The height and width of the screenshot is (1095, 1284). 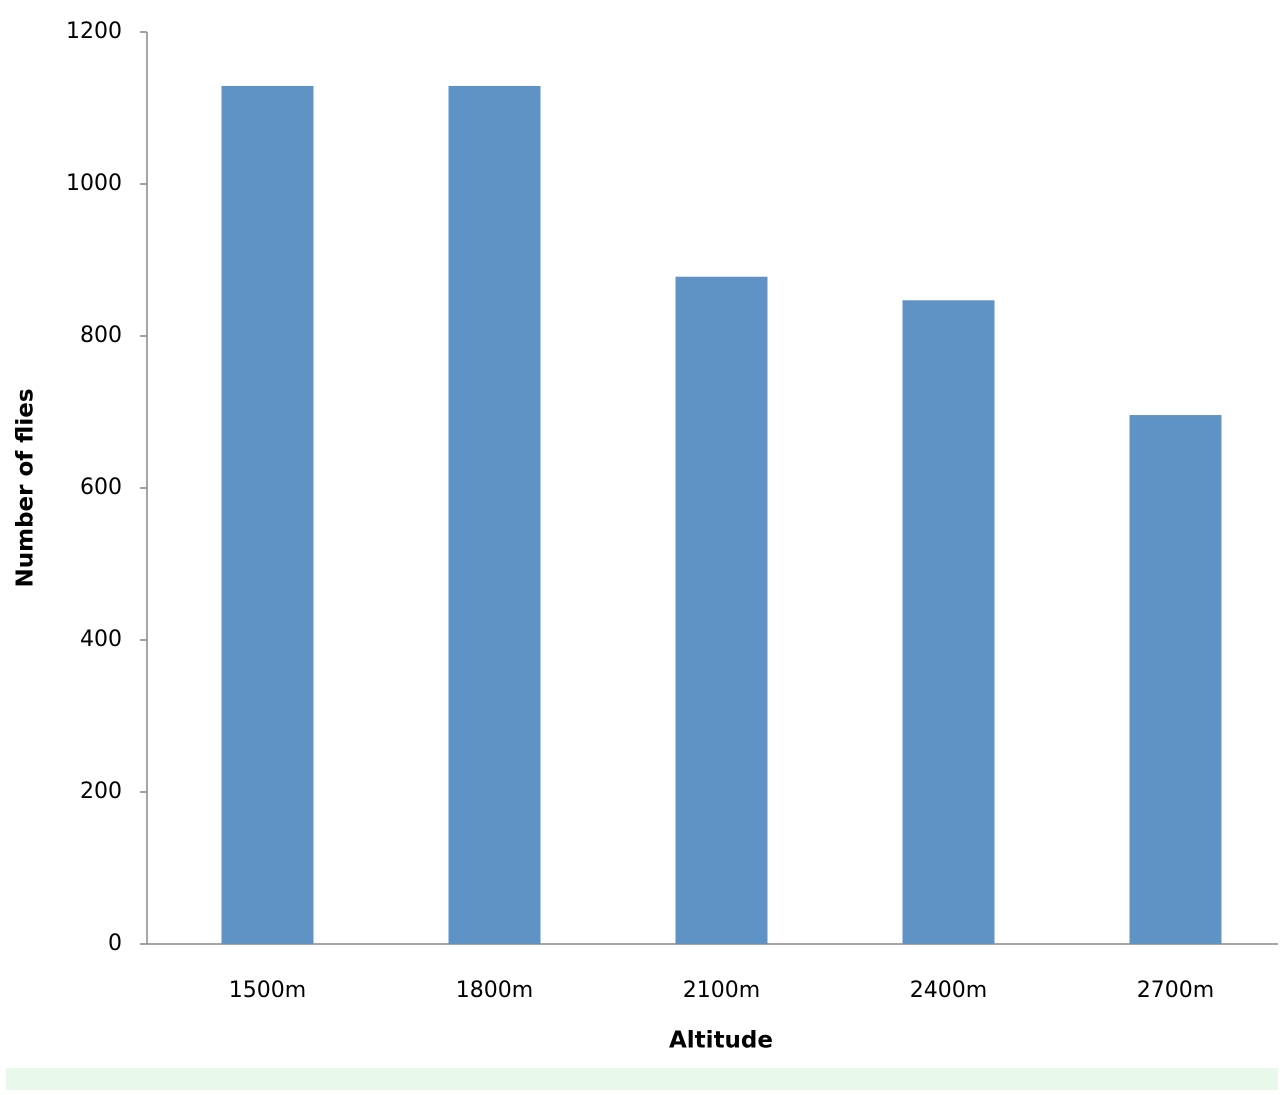 What do you see at coordinates (721, 1041) in the screenshot?
I see `x-axis-title: Altitude` at bounding box center [721, 1041].